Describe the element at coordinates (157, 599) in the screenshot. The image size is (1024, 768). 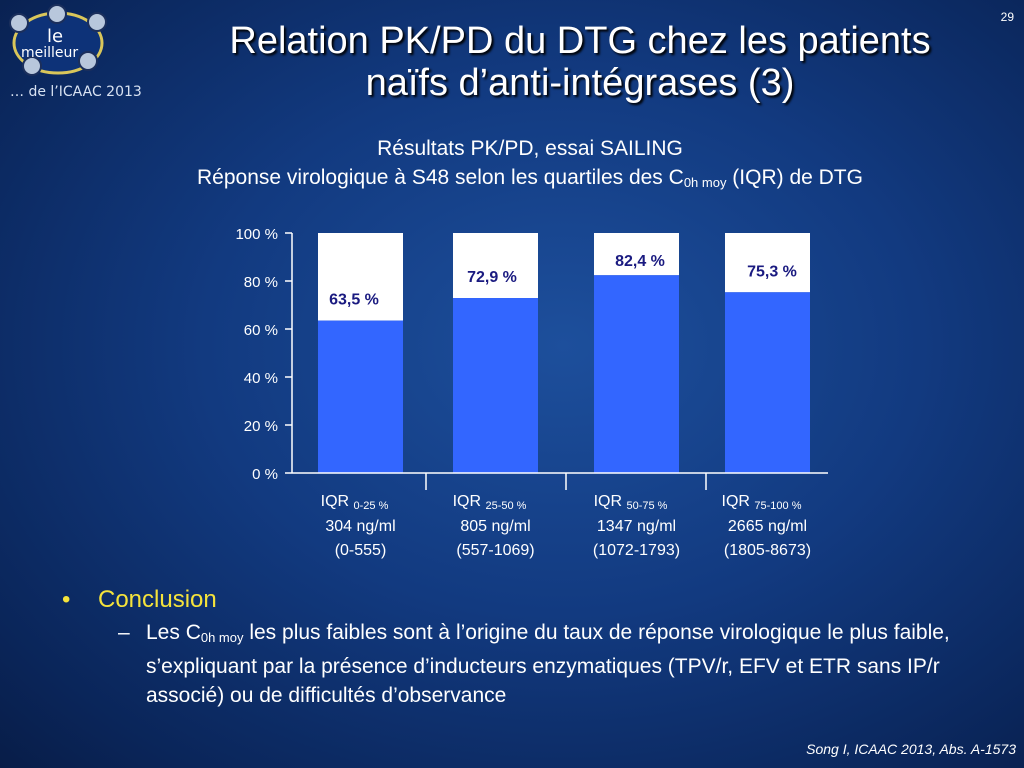
I see `conclusion-heading: Conclusion` at that location.